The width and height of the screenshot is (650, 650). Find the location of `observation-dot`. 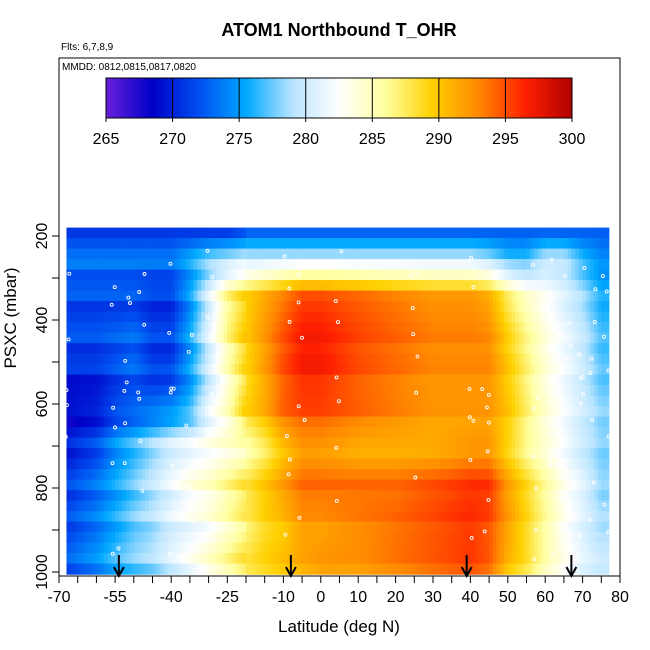

observation-dot is located at coordinates (595, 289).